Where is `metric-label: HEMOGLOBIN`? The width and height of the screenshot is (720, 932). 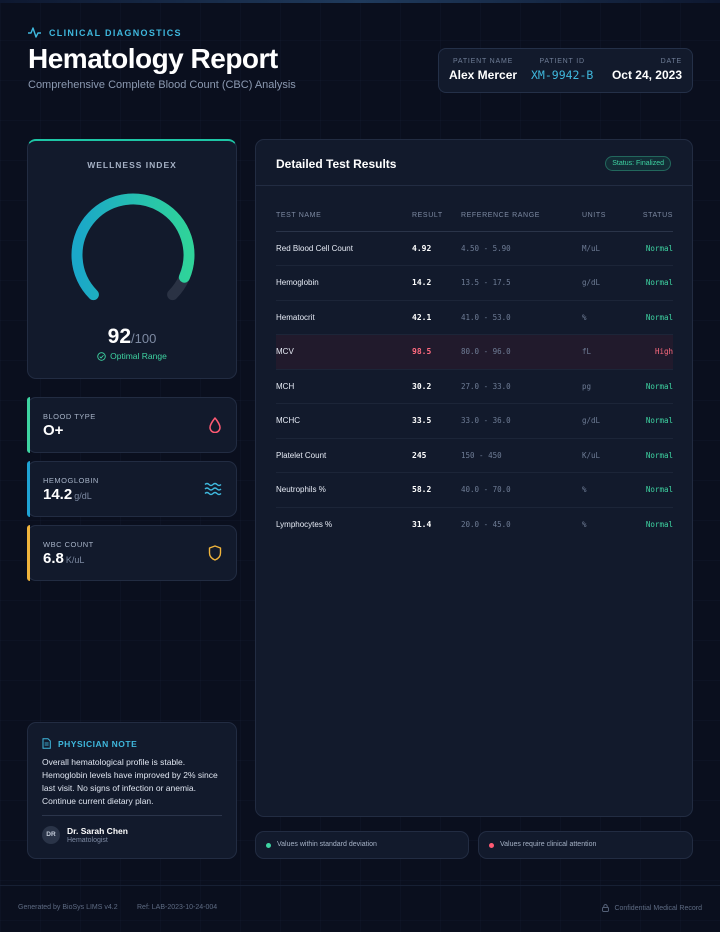
metric-label: HEMOGLOBIN is located at coordinates (71, 480).